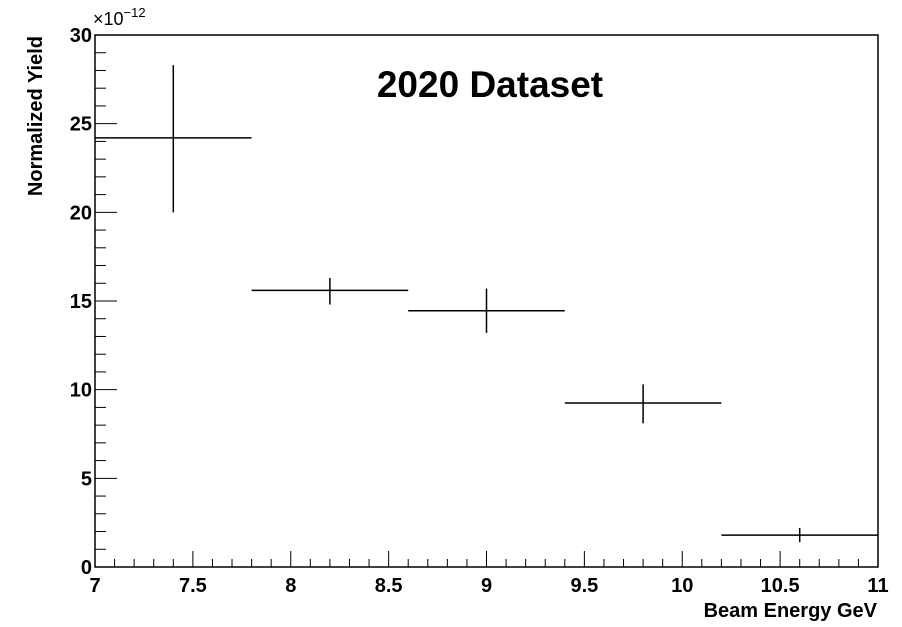  What do you see at coordinates (108, 19) in the screenshot?
I see `y-exponent-base: ×10` at bounding box center [108, 19].